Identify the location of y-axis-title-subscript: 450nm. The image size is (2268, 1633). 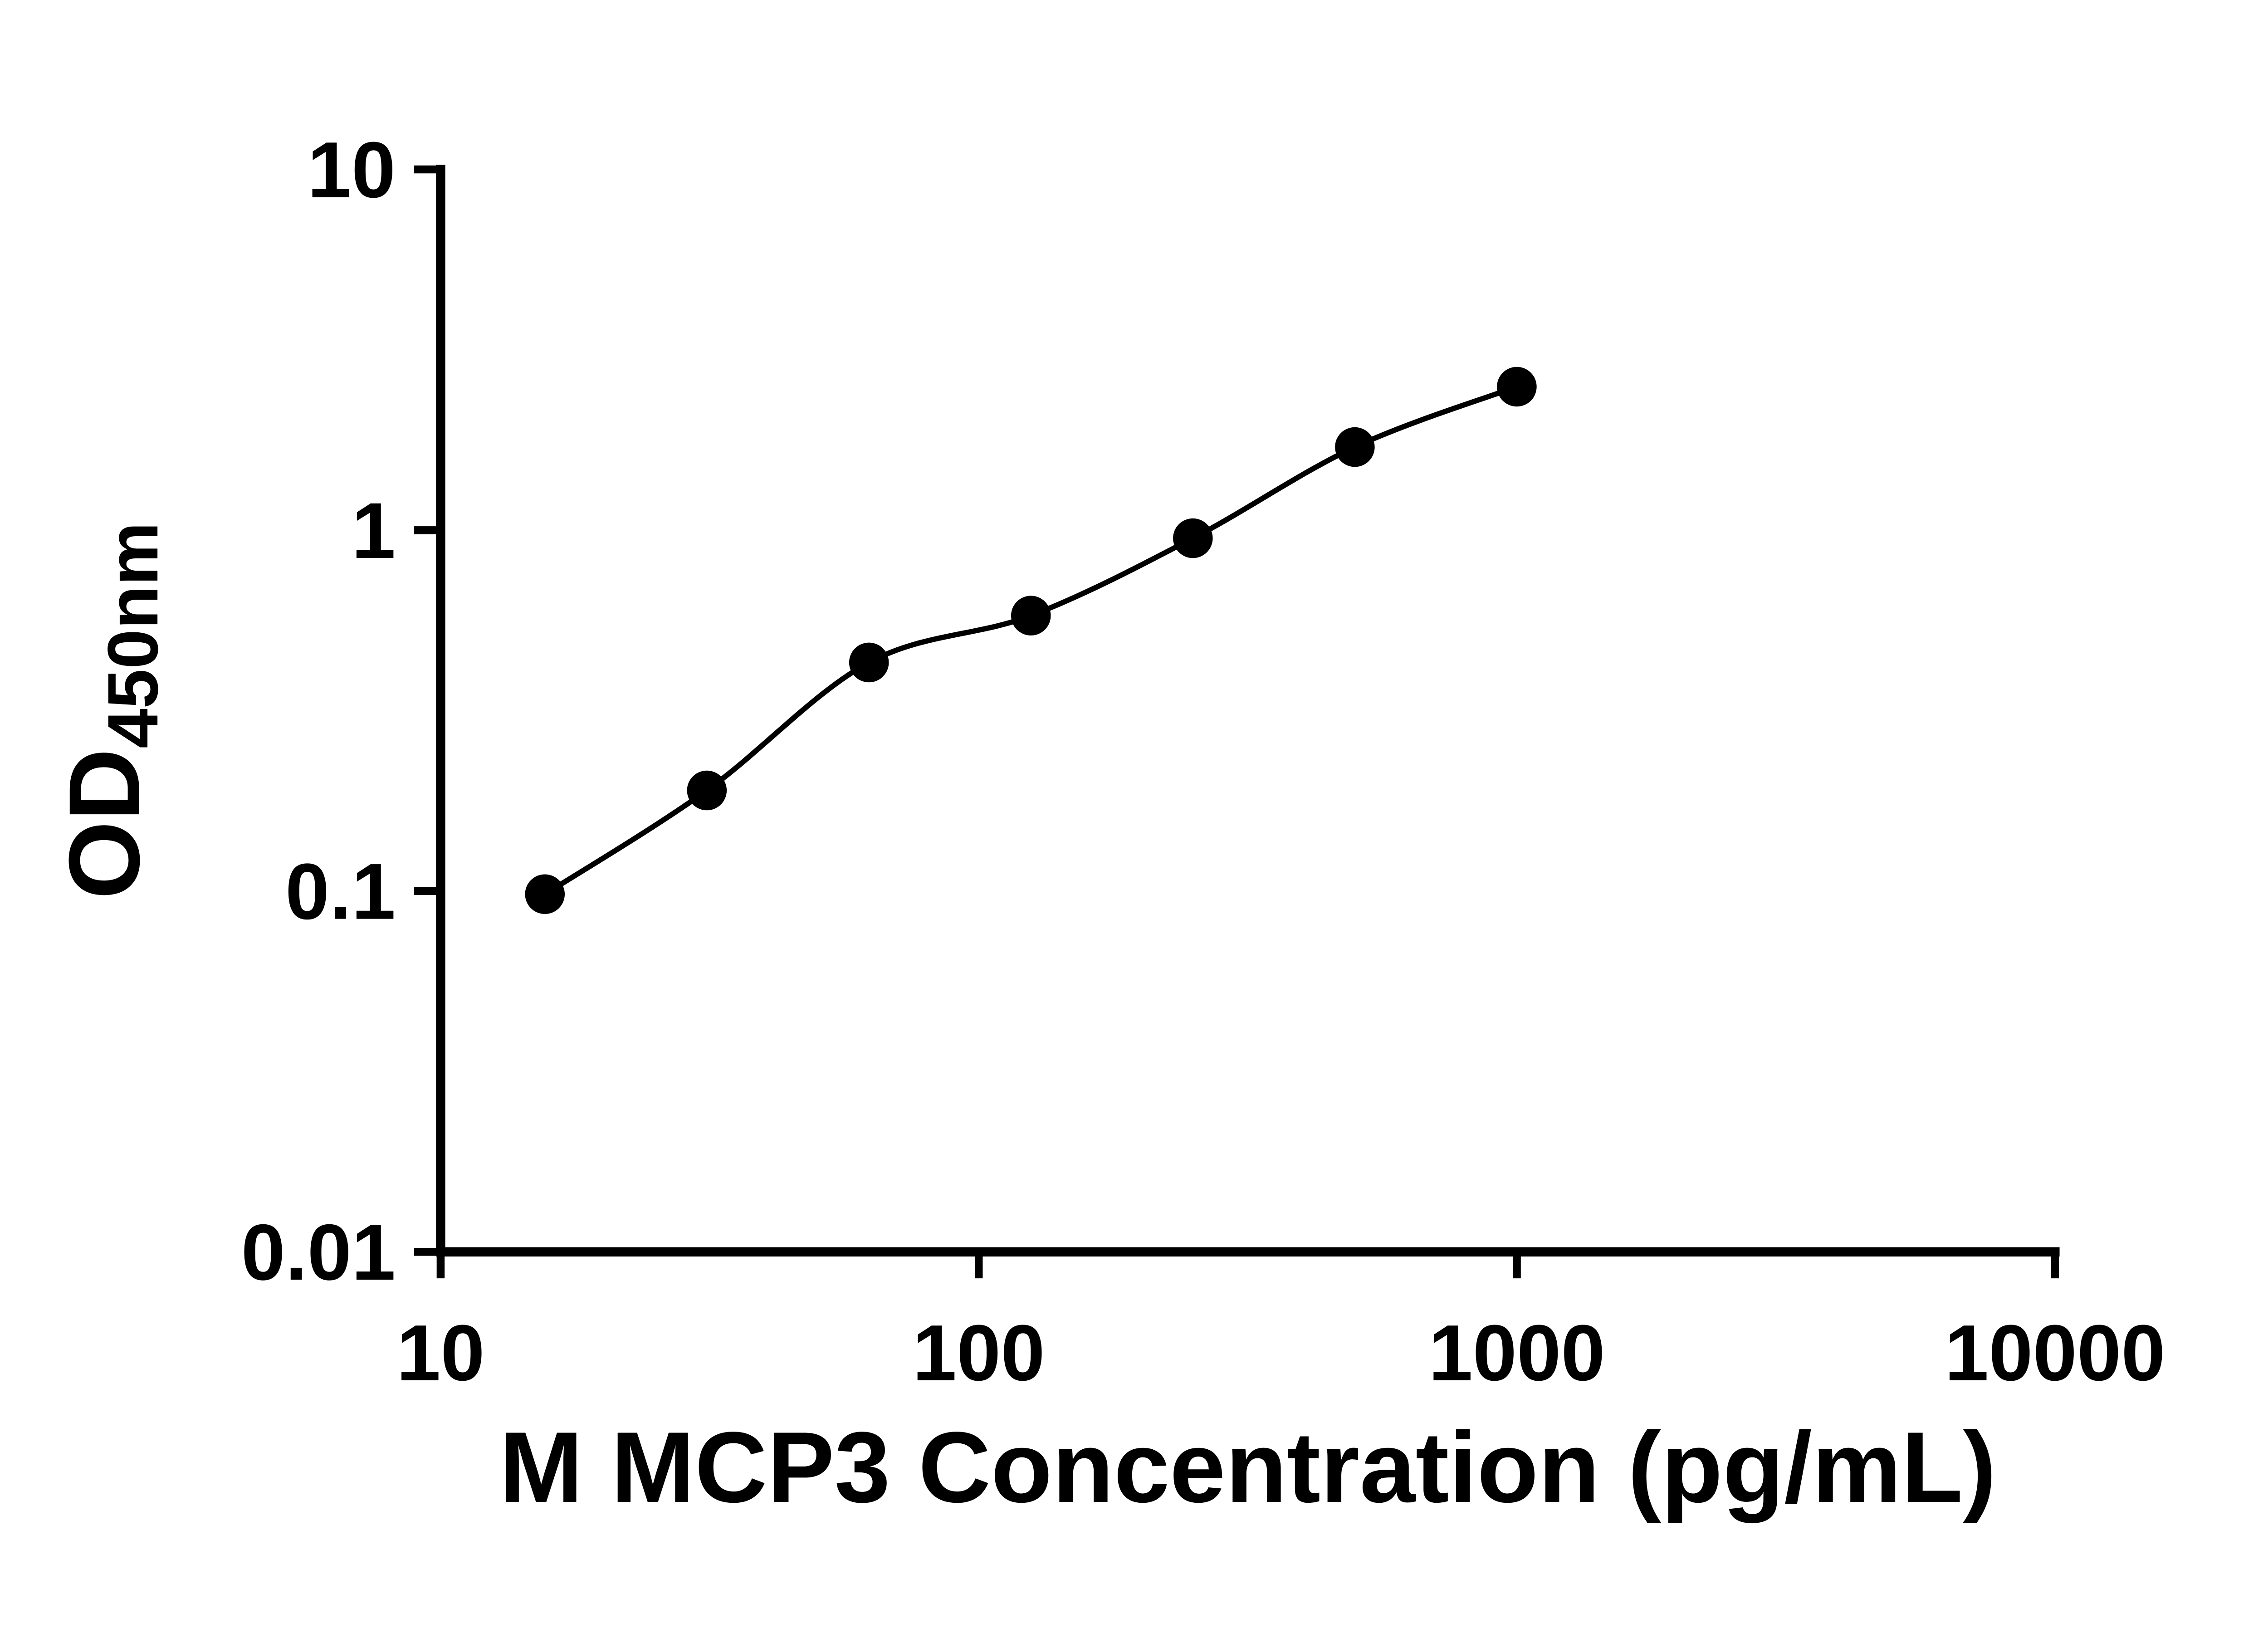
(133, 635).